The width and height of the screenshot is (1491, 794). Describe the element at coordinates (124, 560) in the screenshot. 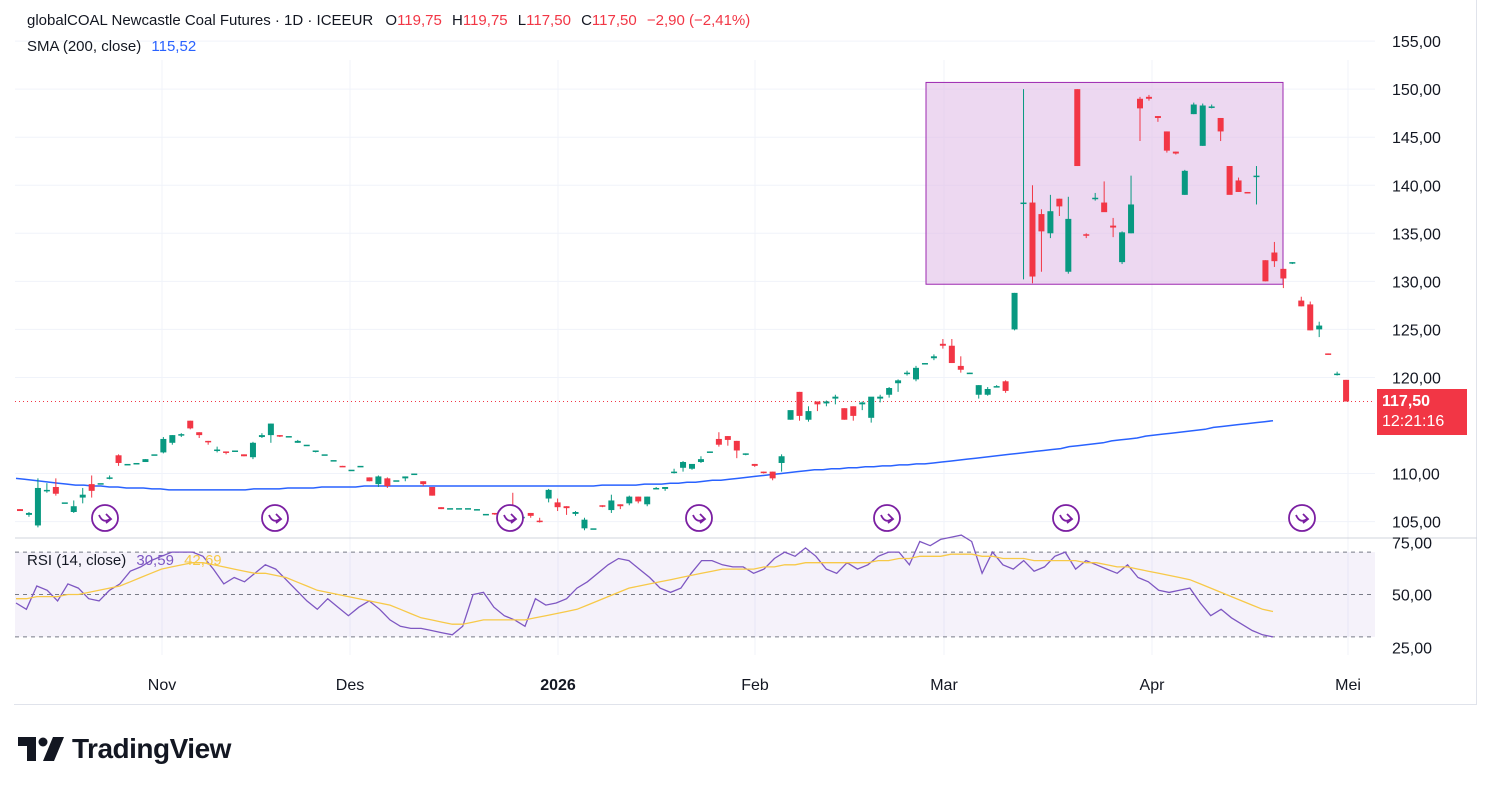

I see `rsi-legend: RSI (14, close) 30,59 42,69` at that location.